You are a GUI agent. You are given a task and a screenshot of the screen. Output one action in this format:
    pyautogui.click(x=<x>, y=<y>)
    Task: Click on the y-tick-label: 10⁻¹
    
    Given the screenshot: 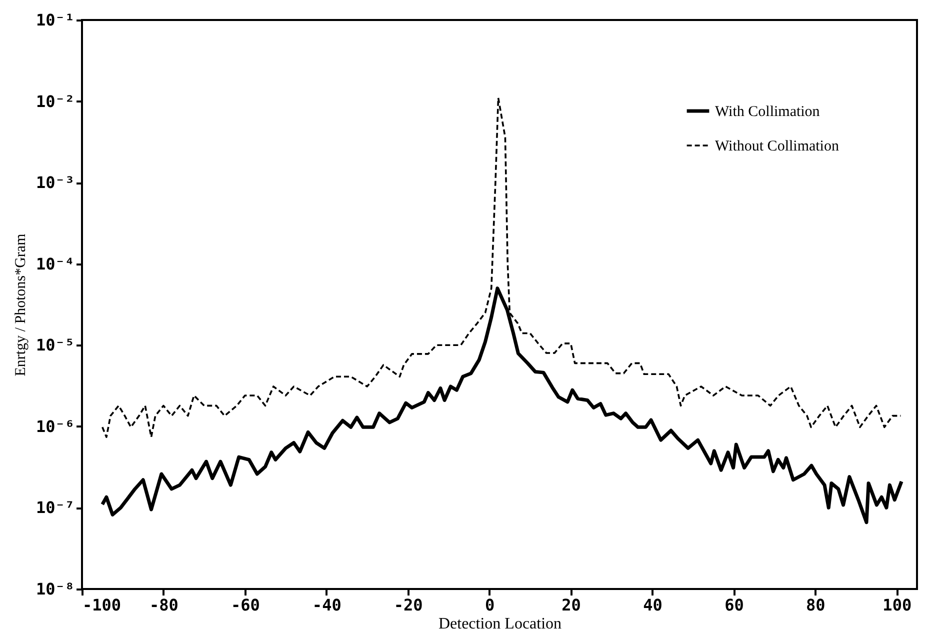 What is the action you would take?
    pyautogui.click(x=55, y=20)
    